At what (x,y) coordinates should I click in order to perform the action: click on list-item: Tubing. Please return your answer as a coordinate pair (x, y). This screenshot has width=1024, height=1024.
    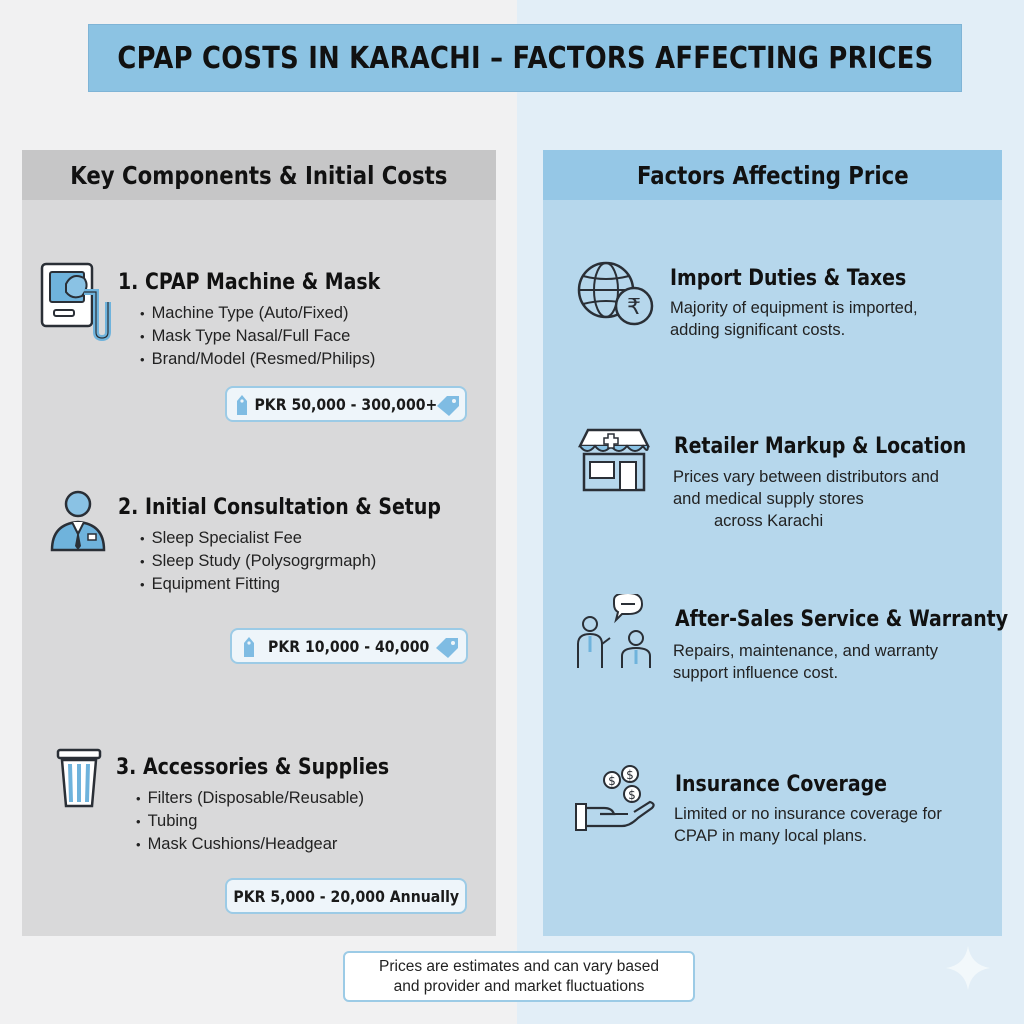
    Looking at the image, I should click on (250, 823).